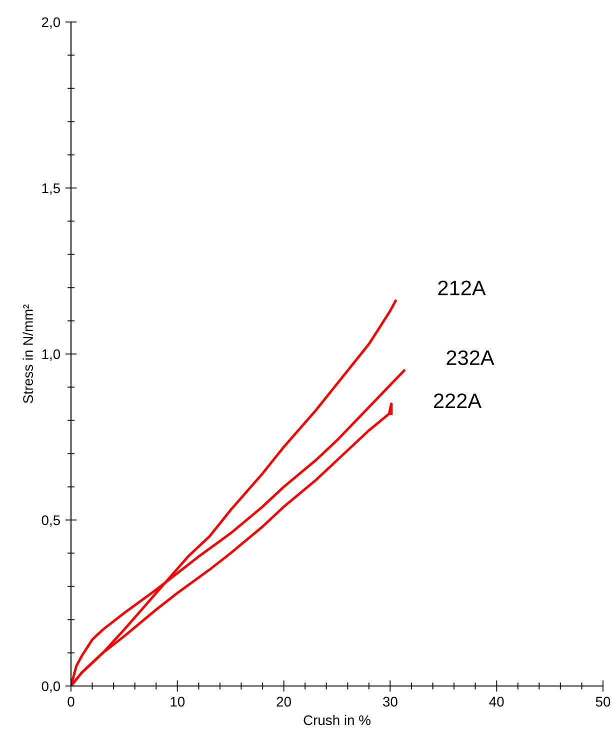 The height and width of the screenshot is (742, 612). I want to click on y-tick-label: 0,5, so click(51, 521).